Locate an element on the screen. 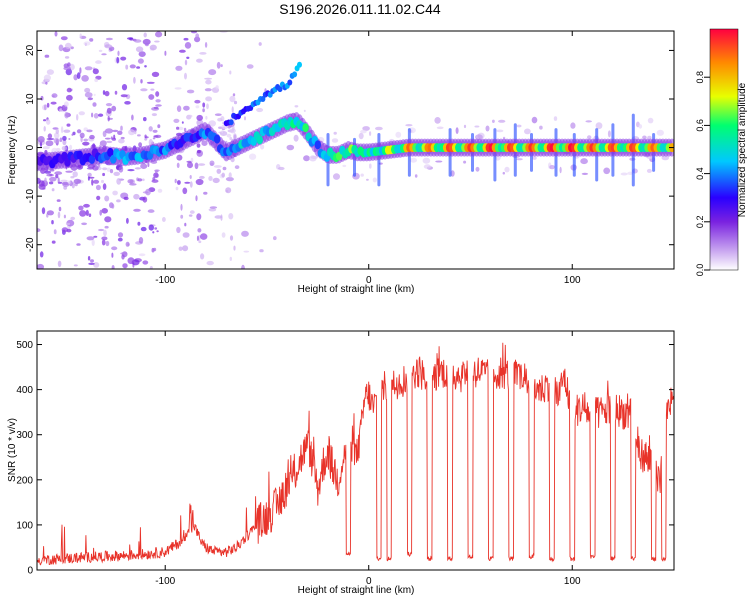 This screenshot has height=600, width=750. snr-y-tick-label: 500 is located at coordinates (24, 345).